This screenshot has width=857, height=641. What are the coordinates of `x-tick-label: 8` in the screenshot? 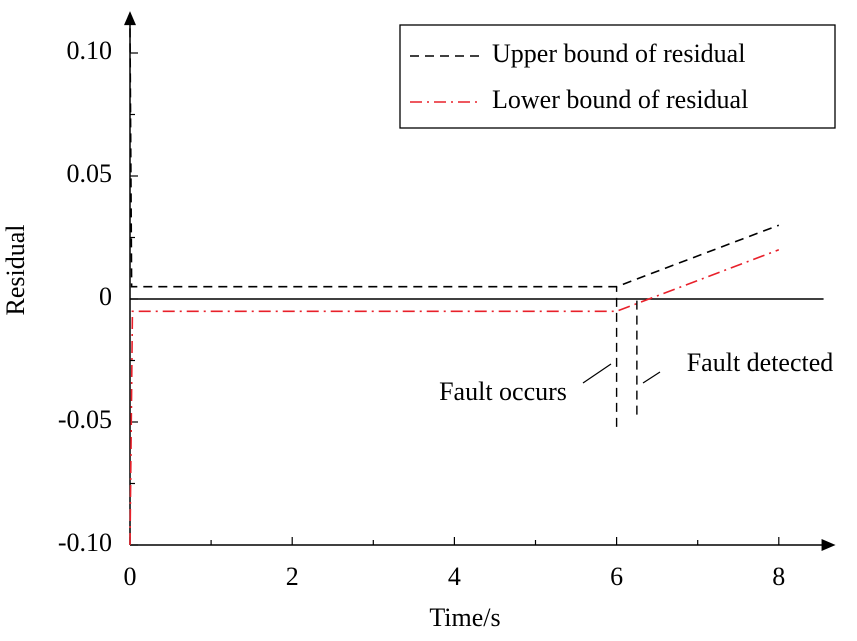 It's located at (778, 576).